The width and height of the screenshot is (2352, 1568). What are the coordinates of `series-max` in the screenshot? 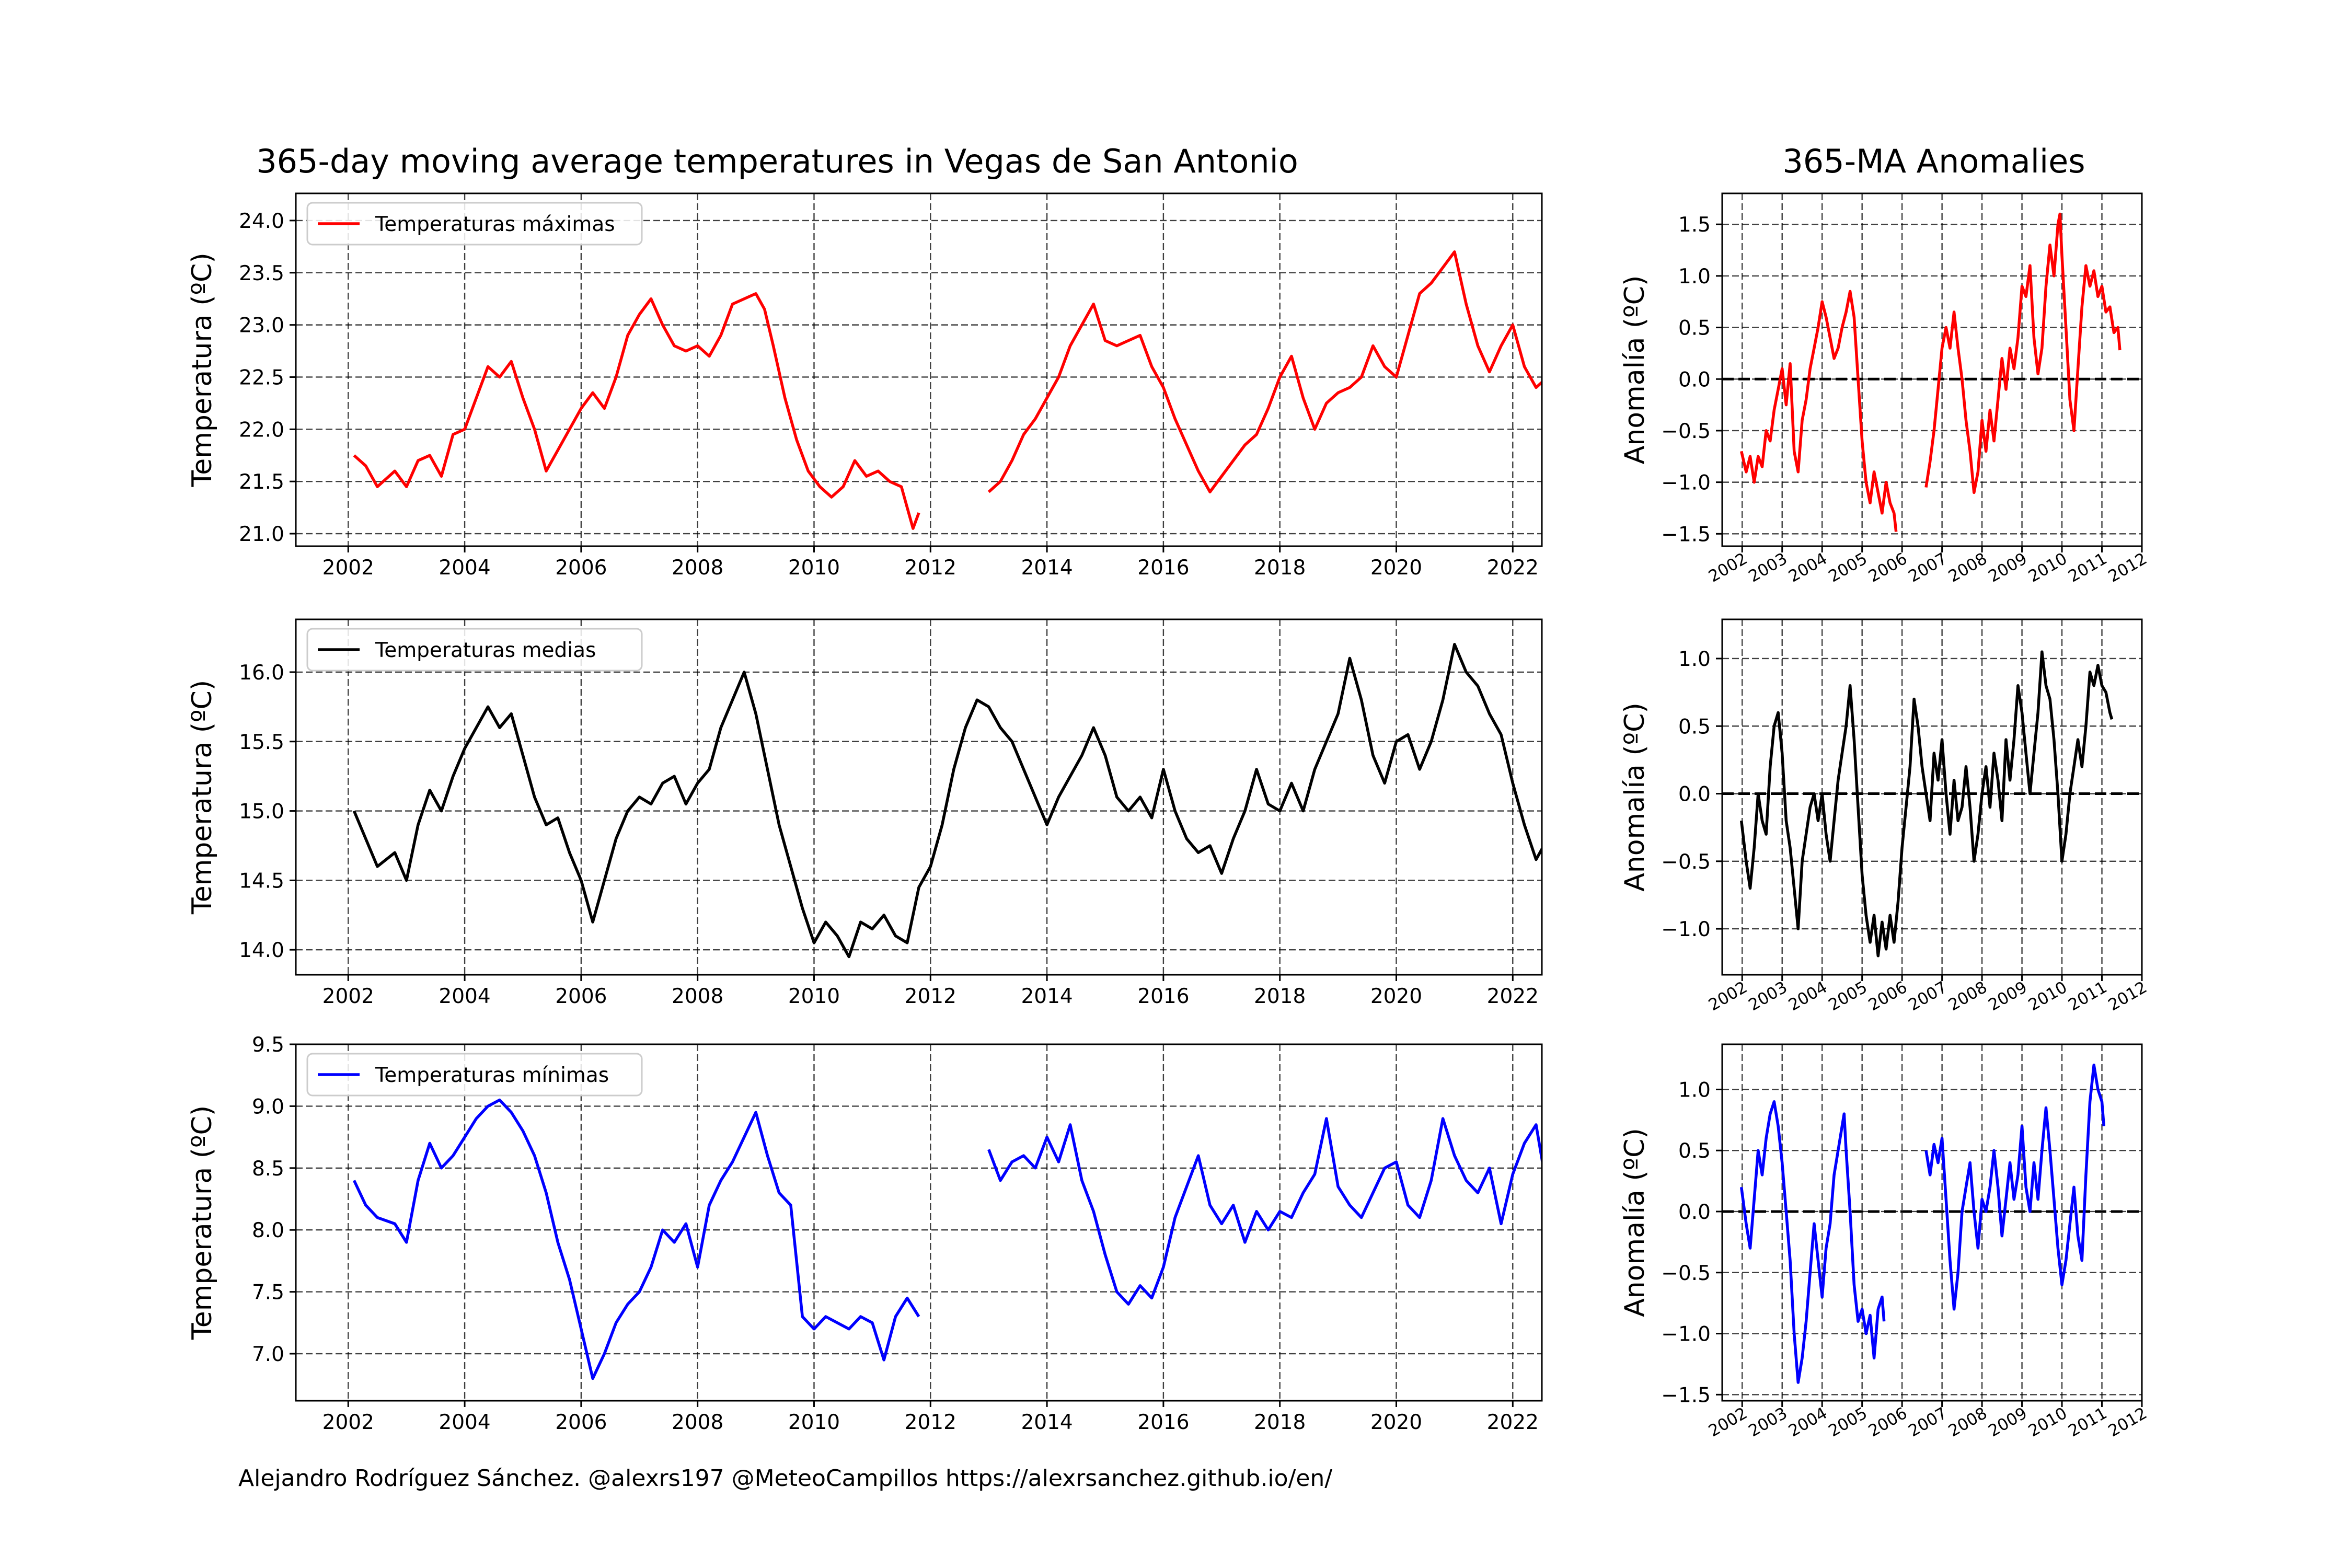 It's located at (947, 390).